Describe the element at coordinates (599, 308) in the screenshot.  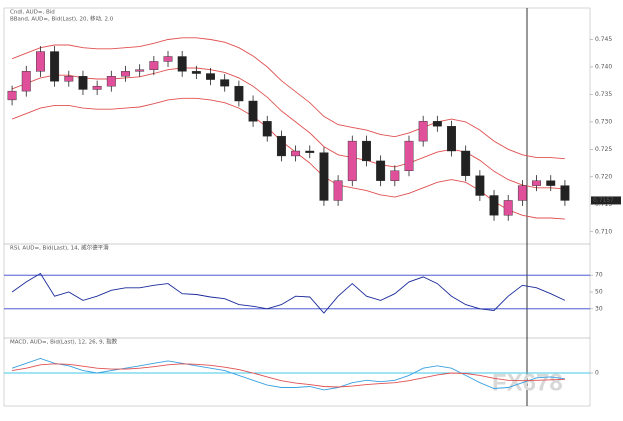
I see `y-tick-label: 30` at that location.